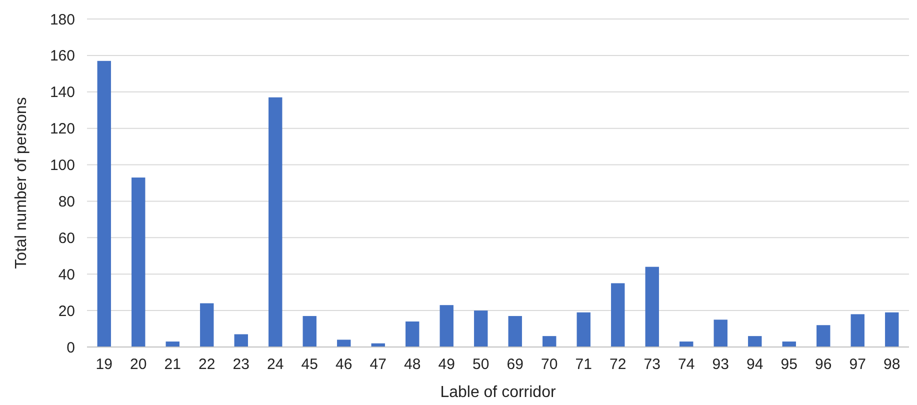 This screenshot has width=917, height=405. I want to click on x-axis-title: Lable of corridor, so click(498, 392).